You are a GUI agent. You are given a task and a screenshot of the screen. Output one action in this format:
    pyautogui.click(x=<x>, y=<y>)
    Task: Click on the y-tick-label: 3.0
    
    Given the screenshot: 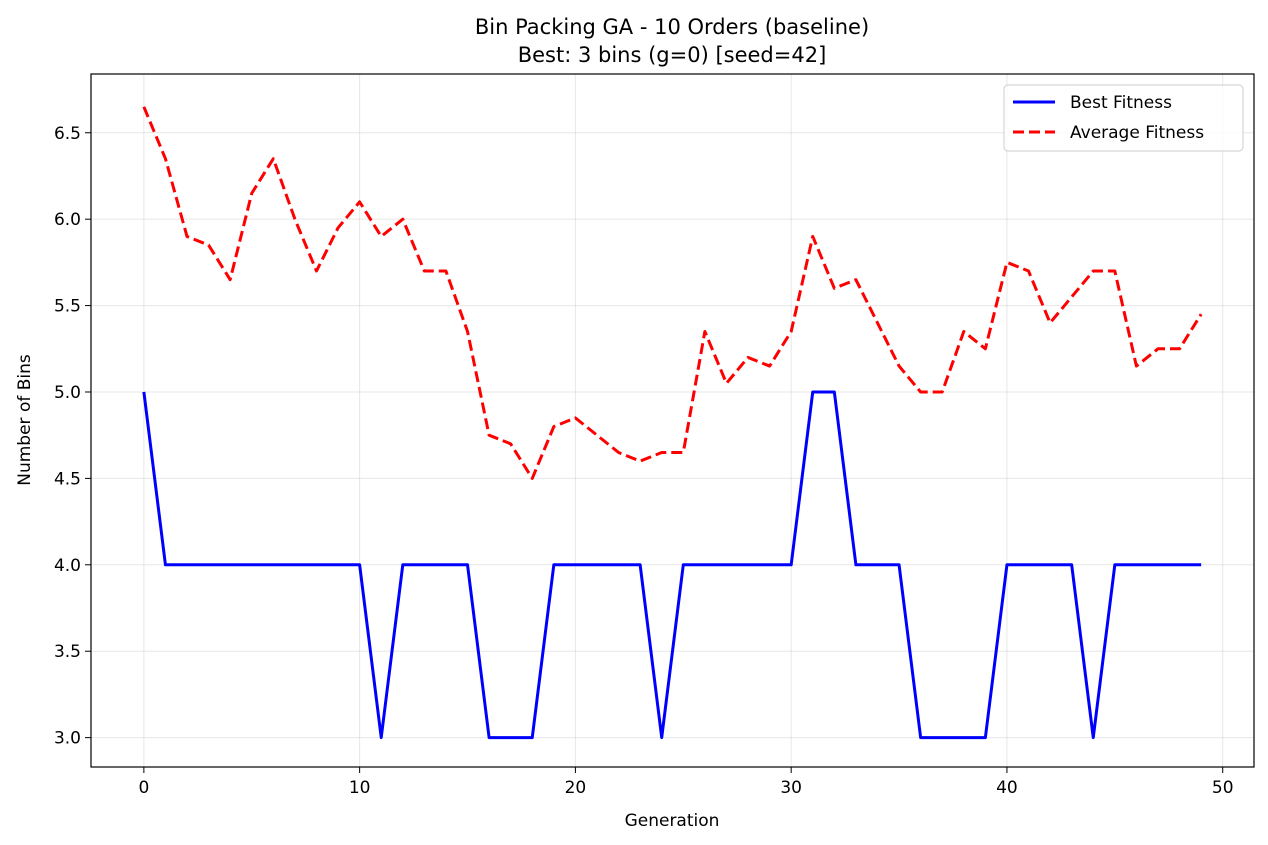 What is the action you would take?
    pyautogui.click(x=67, y=739)
    